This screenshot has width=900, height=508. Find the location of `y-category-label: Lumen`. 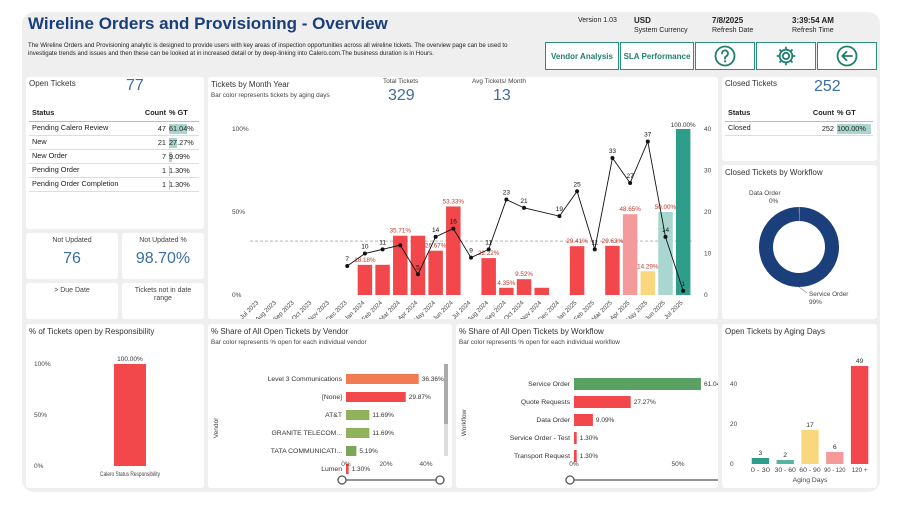

y-category-label: Lumen is located at coordinates (331, 469).